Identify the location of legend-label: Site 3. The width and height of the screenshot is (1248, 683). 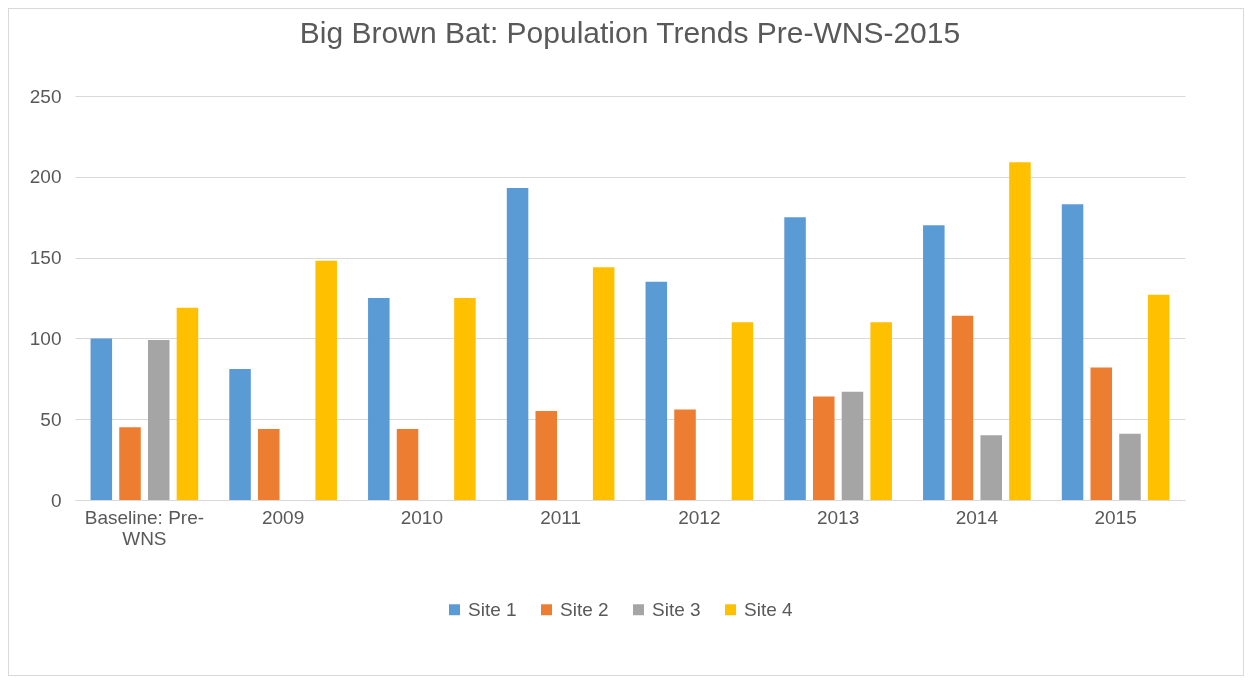
(676, 609).